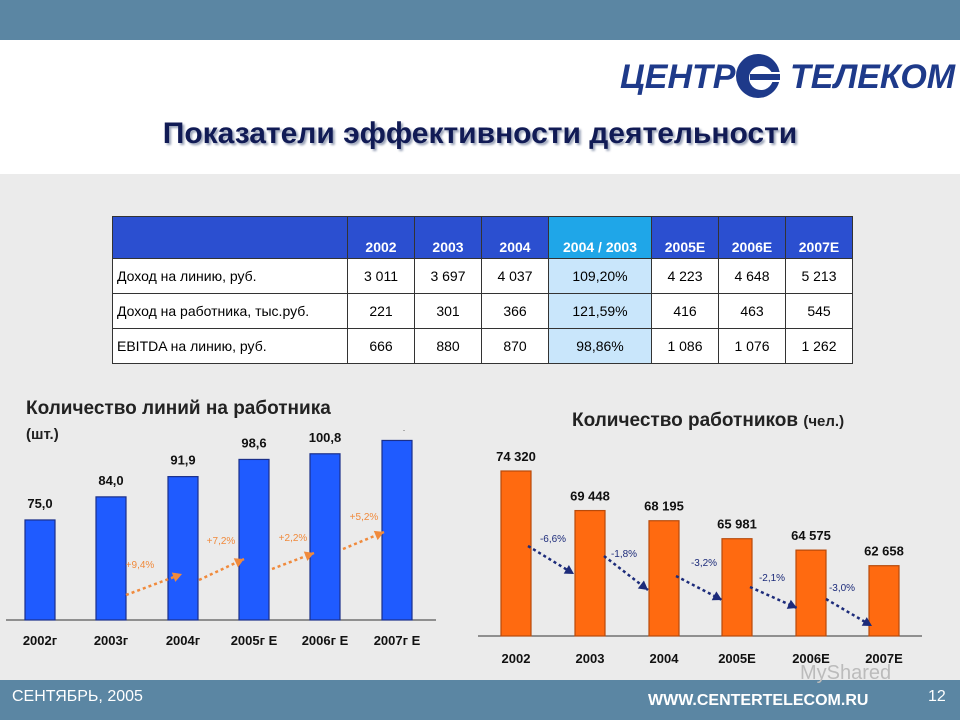 This screenshot has width=960, height=720. What do you see at coordinates (819, 311) in the screenshot?
I see `table-cell: 545` at bounding box center [819, 311].